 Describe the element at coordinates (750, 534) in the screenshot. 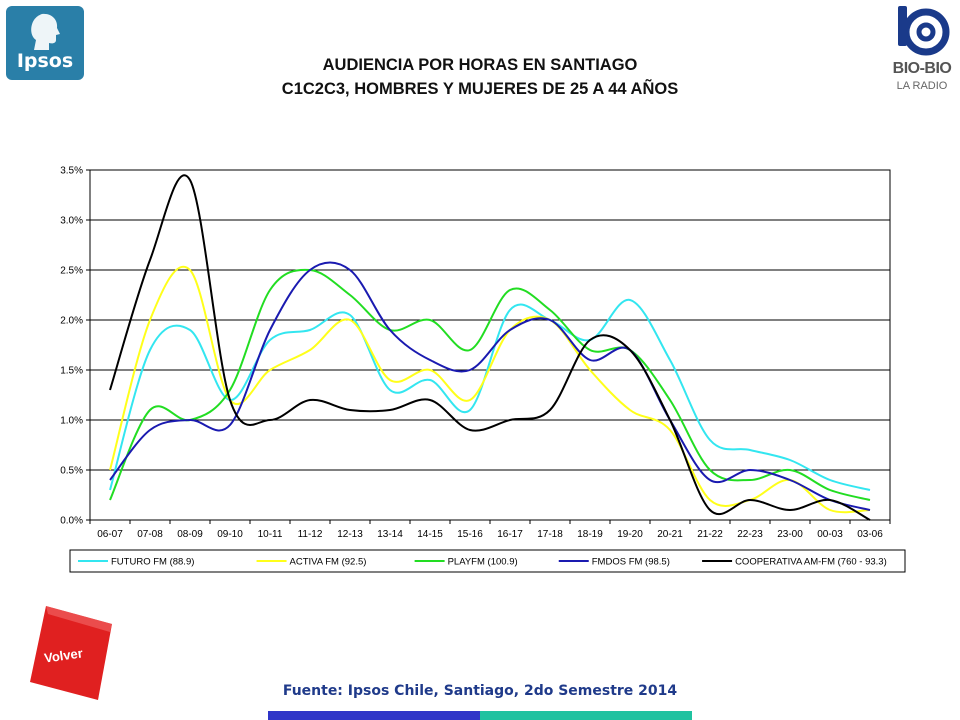

I see `x-tick-label: 22-23` at that location.